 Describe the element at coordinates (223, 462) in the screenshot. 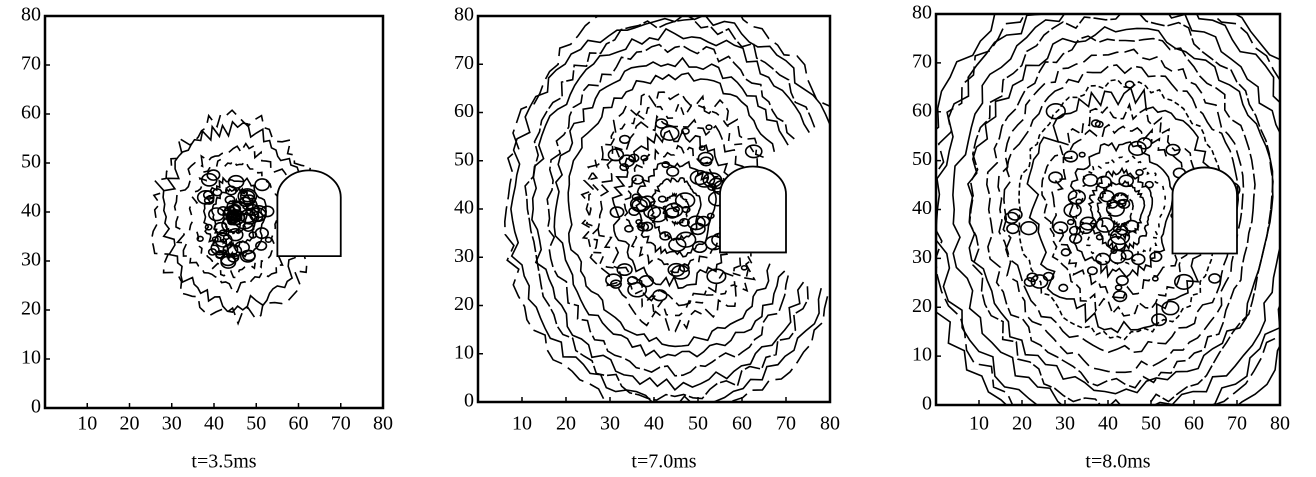

I see `caption: t=3.5ms` at that location.